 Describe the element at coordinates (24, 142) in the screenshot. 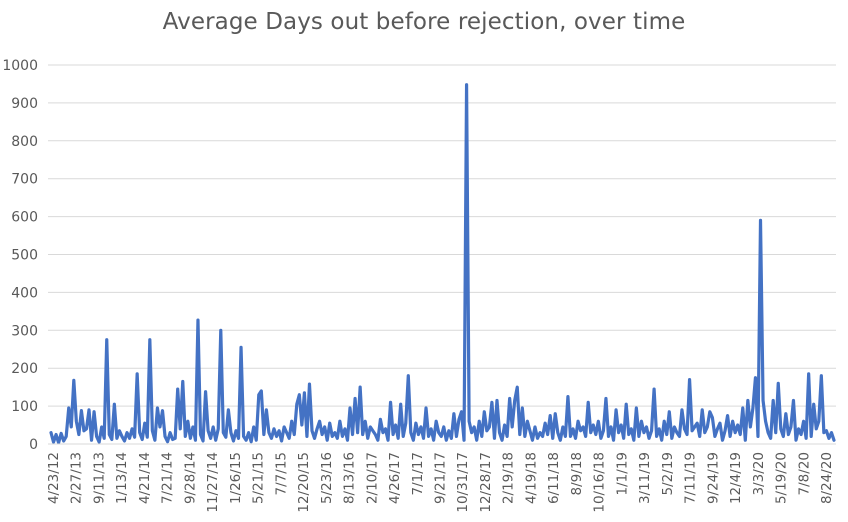

I see `y-tick-label: 800` at that location.